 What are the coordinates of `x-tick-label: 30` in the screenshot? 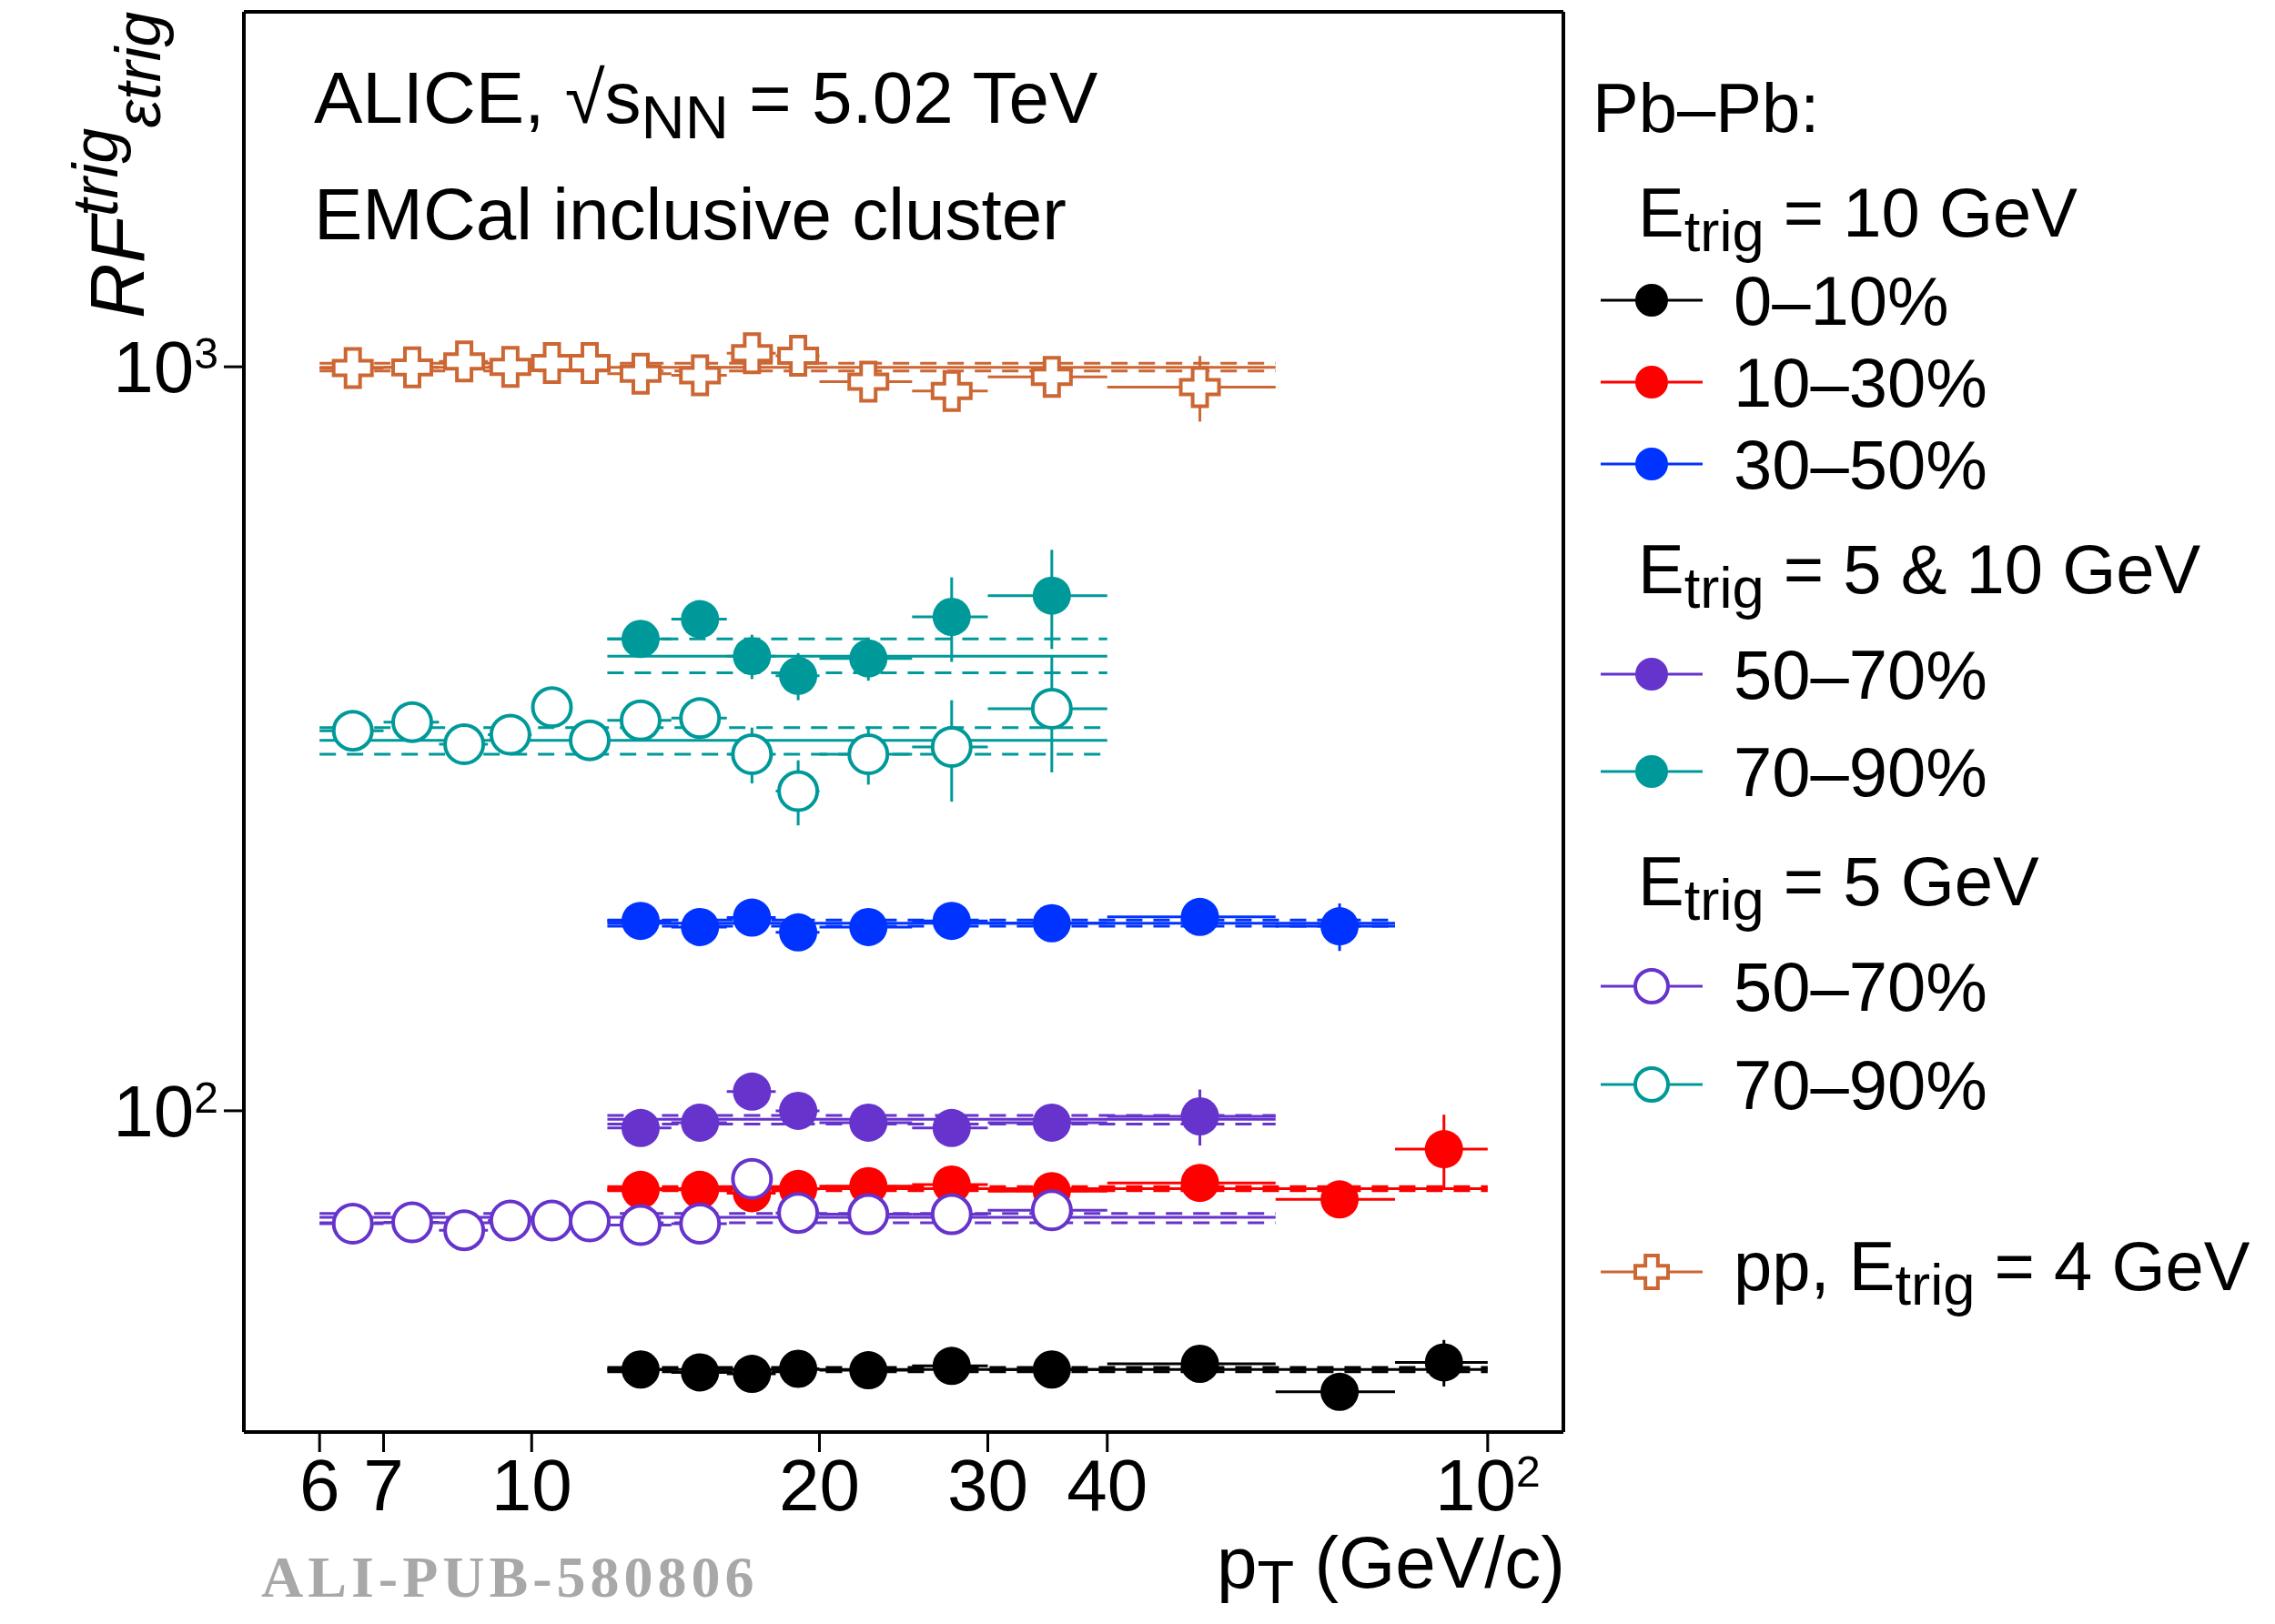 It's located at (988, 1485).